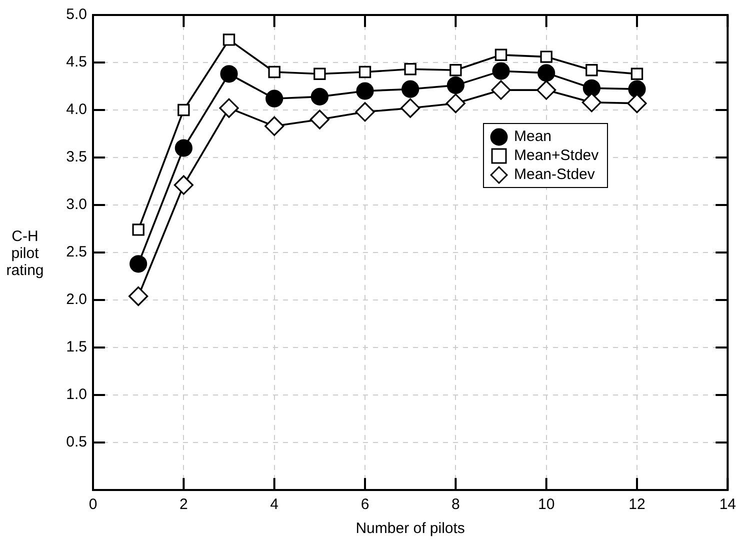 The height and width of the screenshot is (542, 742). I want to click on y-tick-label: 4.5, so click(76, 62).